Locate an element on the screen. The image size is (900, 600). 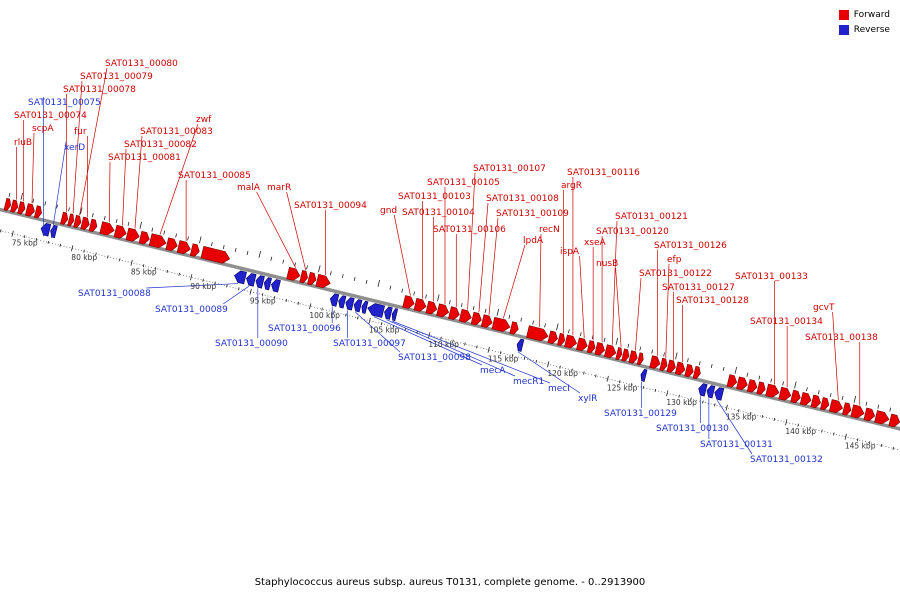
gene-label: SAT0131_00074 is located at coordinates (50, 116).